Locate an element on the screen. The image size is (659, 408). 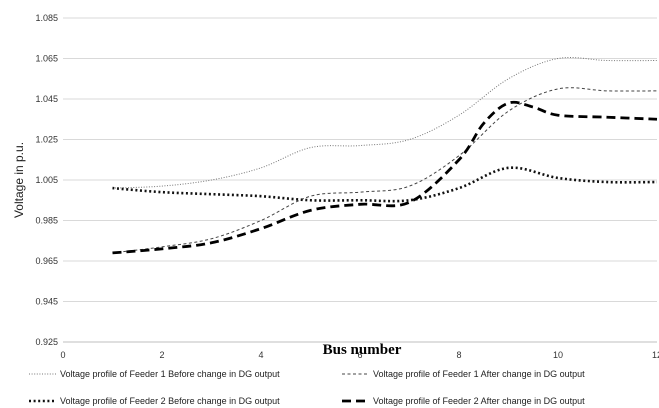
y-tick-label: 1.045 is located at coordinates (46, 99).